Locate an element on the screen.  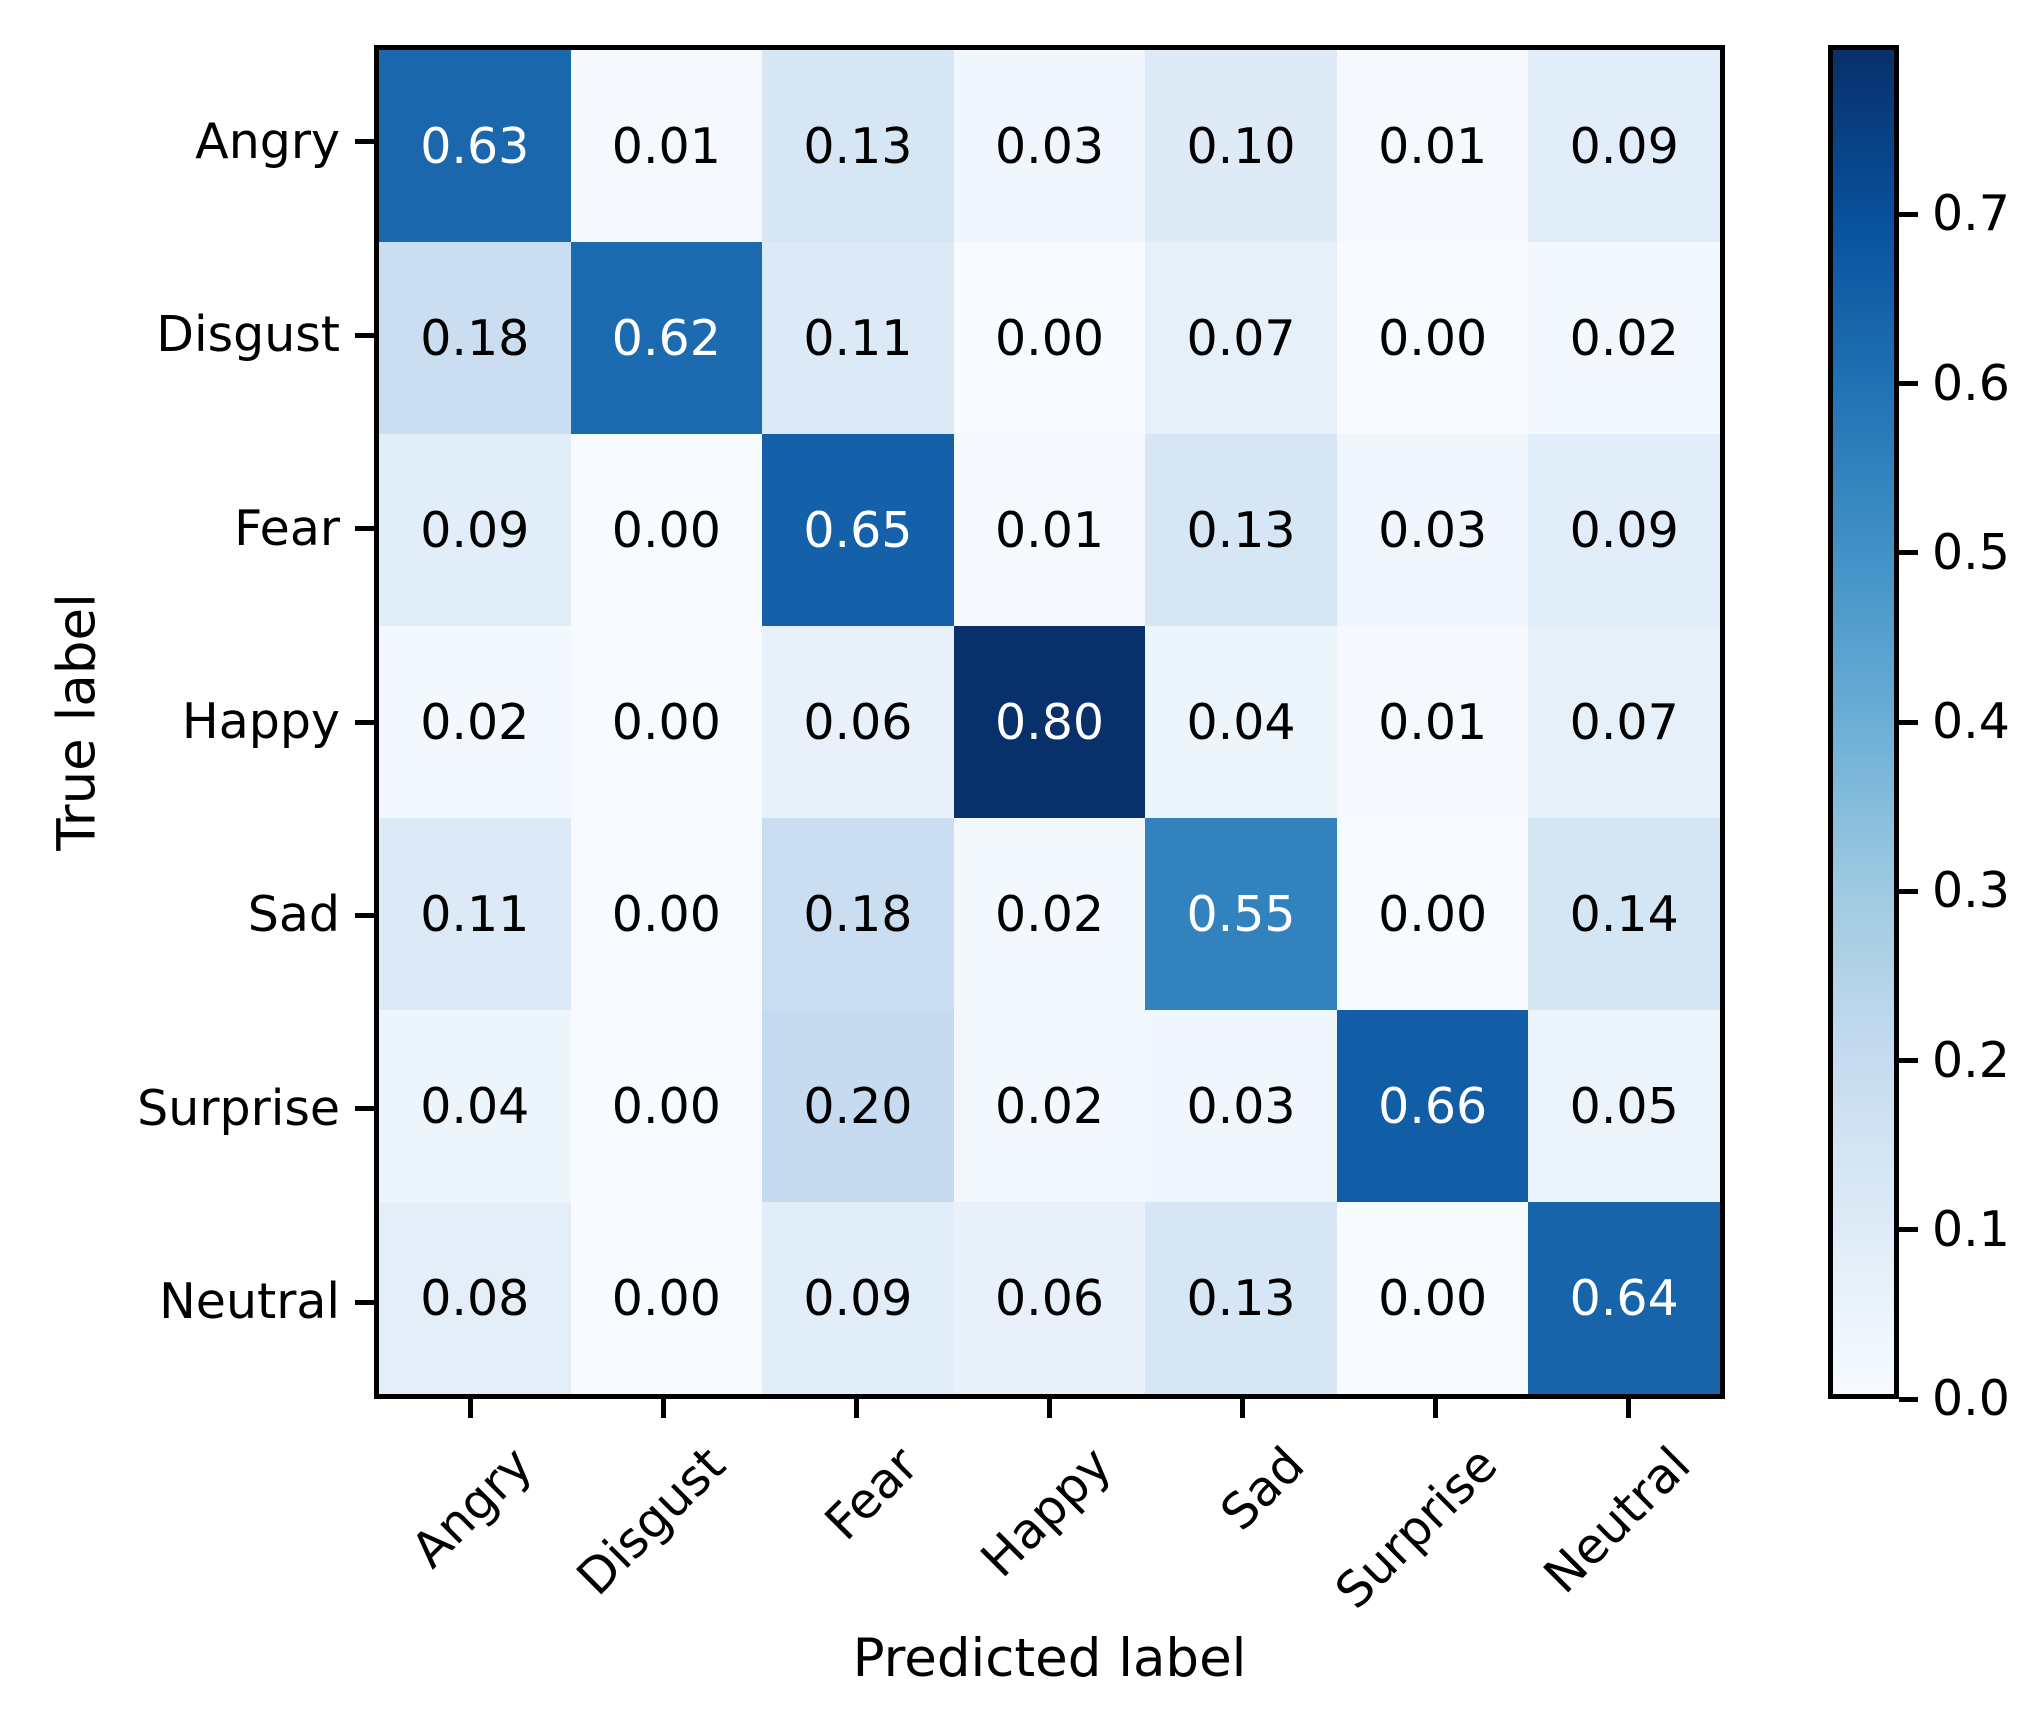
heatmap-cell: 0.64 is located at coordinates (1624, 1298).